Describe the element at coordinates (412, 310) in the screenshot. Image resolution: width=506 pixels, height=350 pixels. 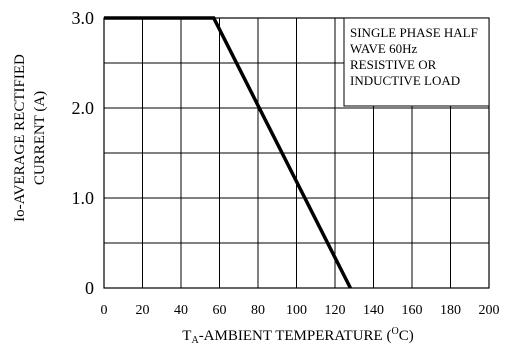
I see `x-tick-label: 160` at that location.